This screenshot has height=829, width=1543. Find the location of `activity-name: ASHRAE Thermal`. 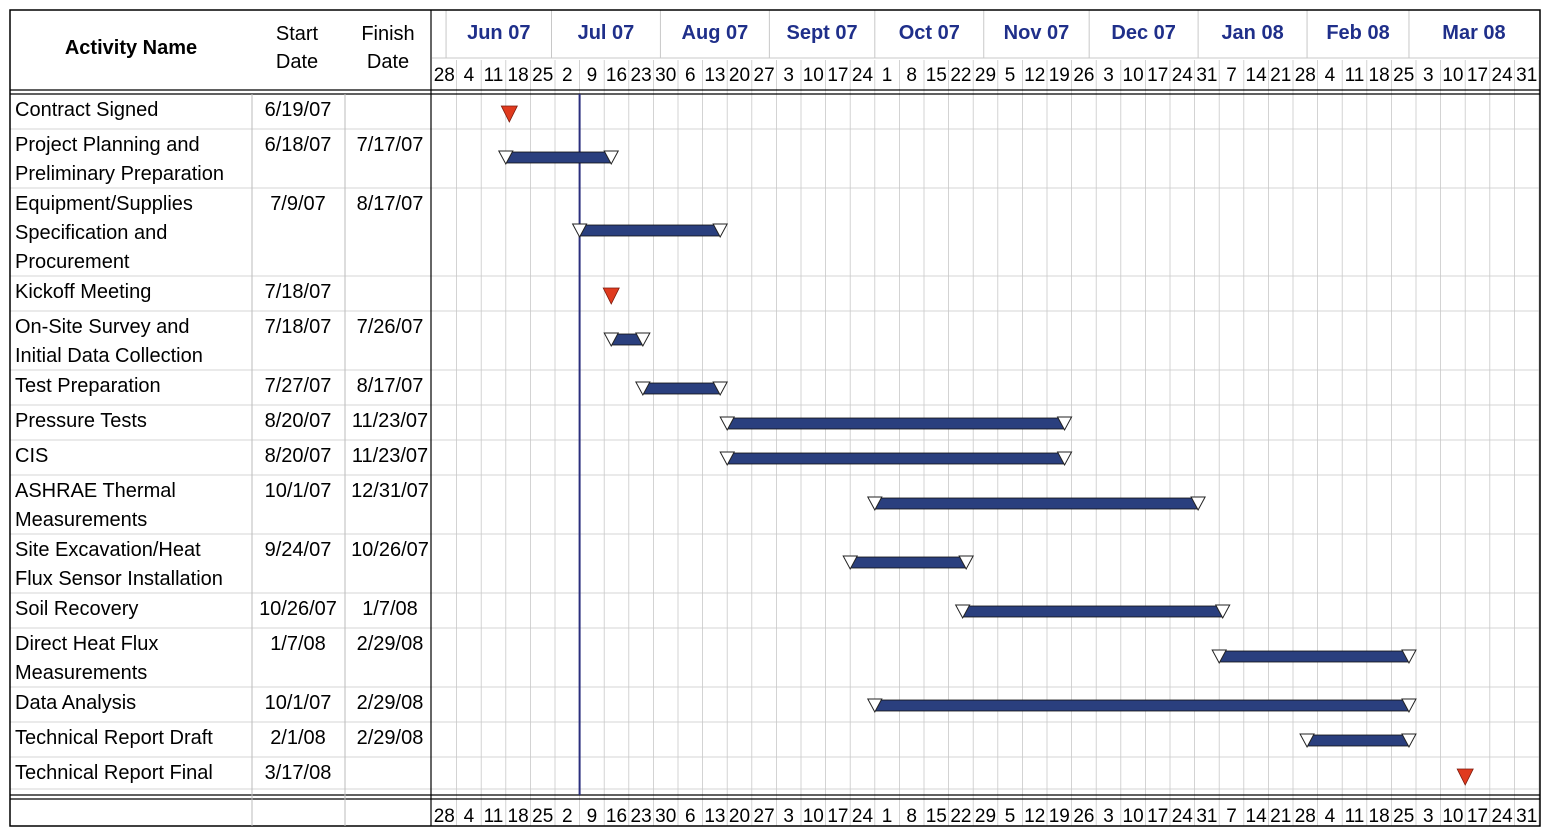

activity-name: ASHRAE Thermal is located at coordinates (95, 491).